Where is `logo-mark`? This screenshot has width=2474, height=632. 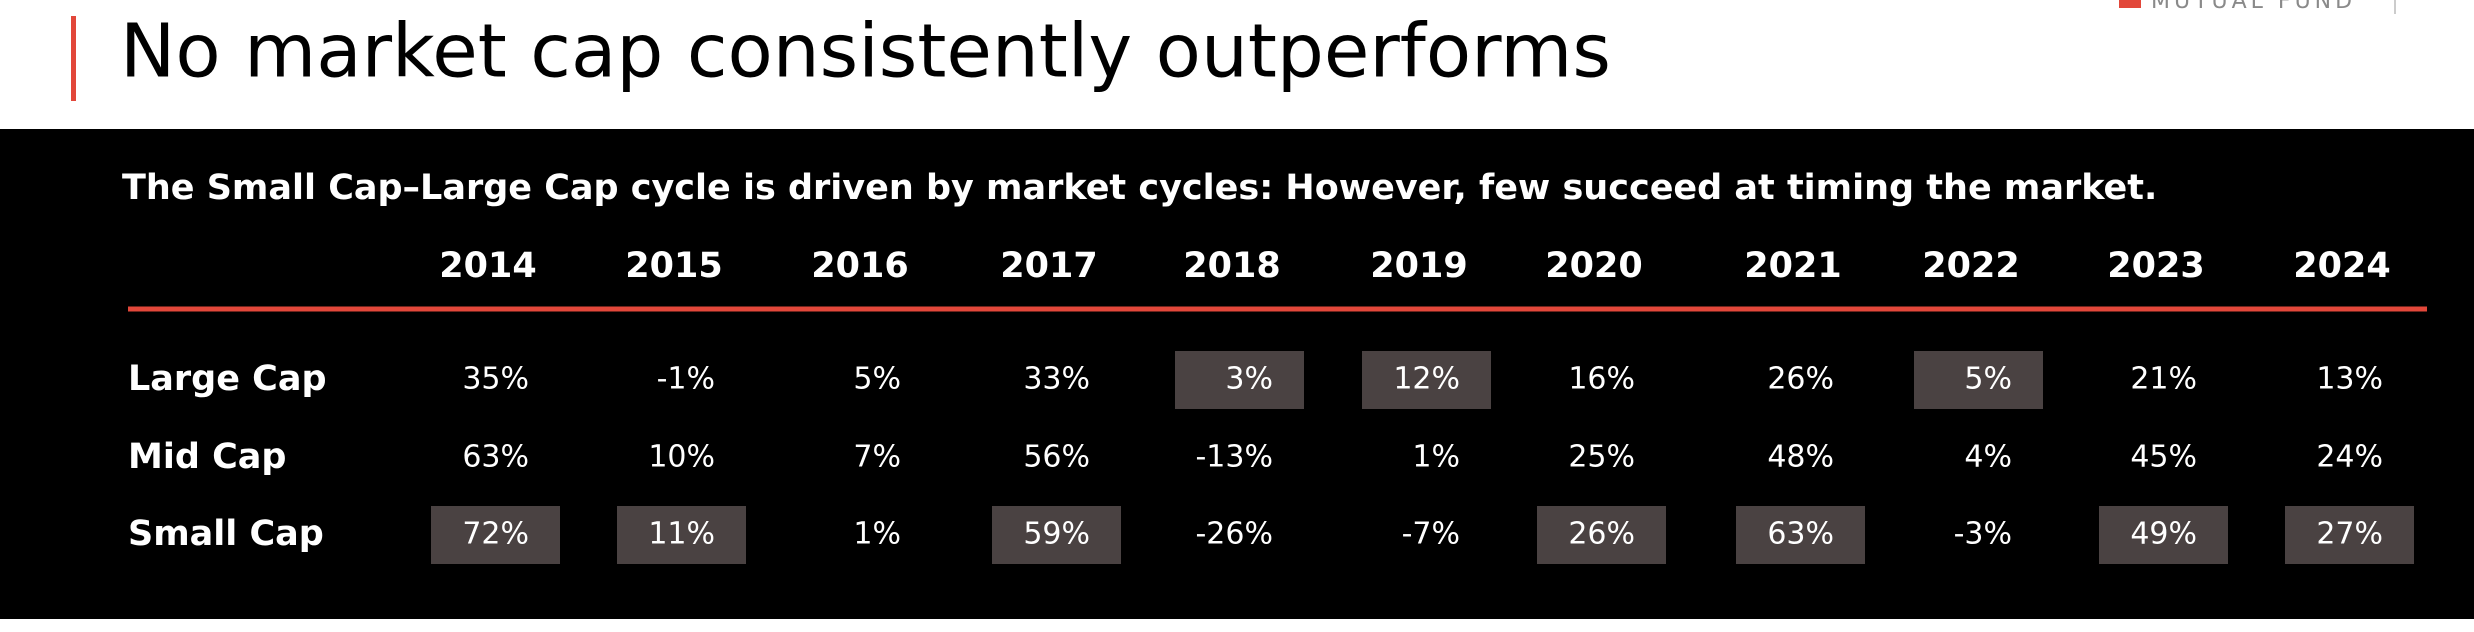 logo-mark is located at coordinates (2130, 4).